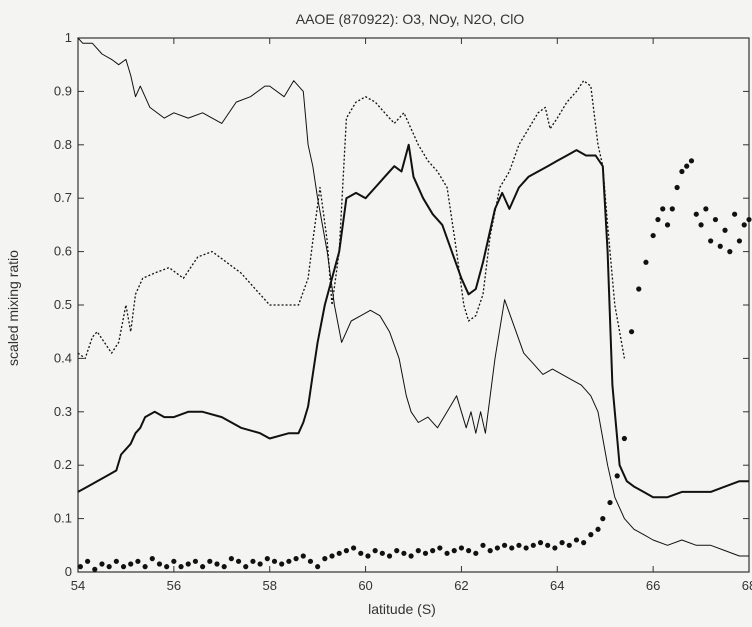  What do you see at coordinates (63, 464) in the screenshot?
I see `y-tick-label: 0.2` at bounding box center [63, 464].